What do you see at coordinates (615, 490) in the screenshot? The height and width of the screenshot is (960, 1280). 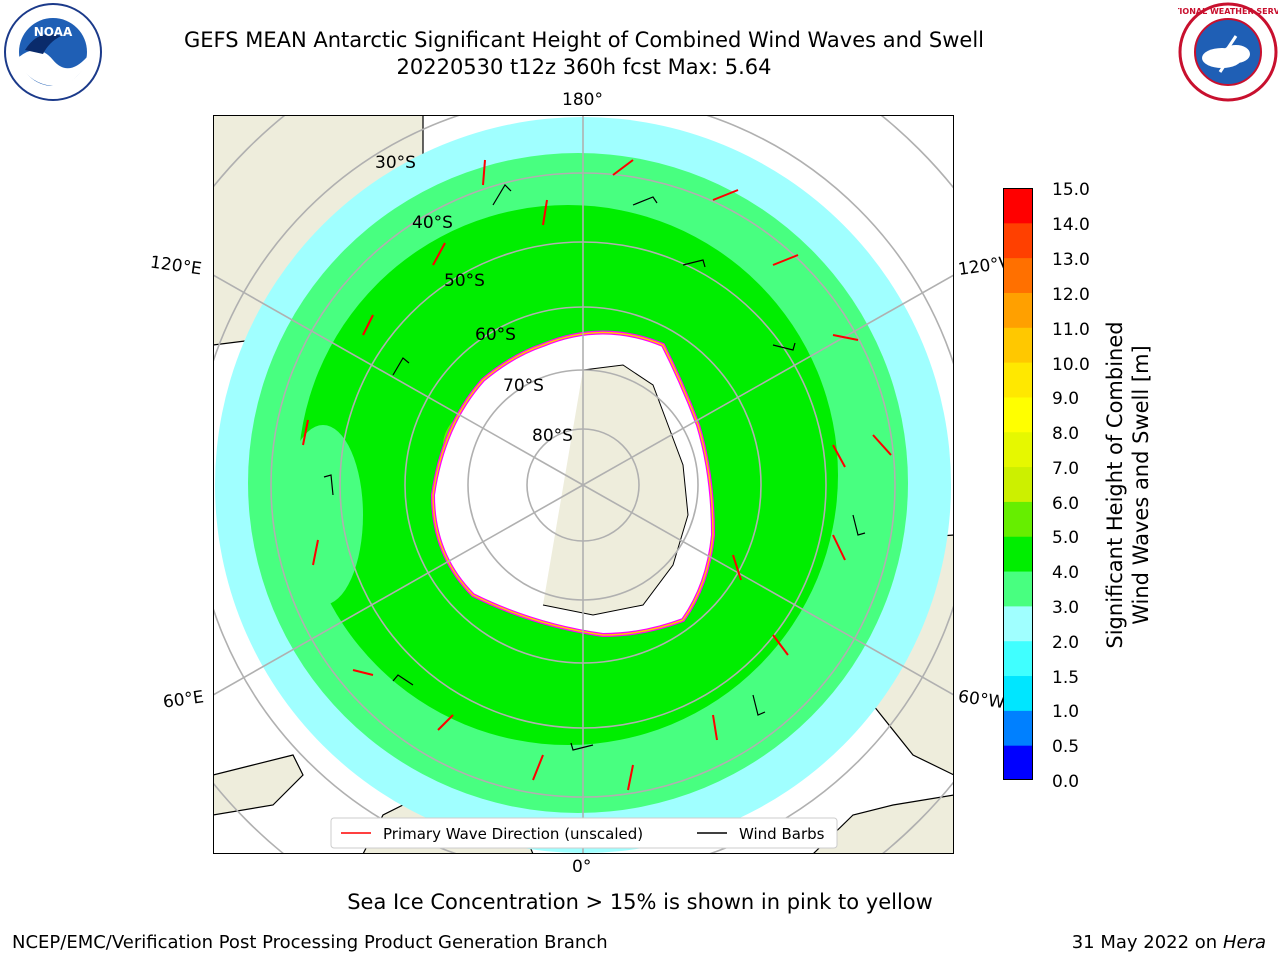 I see `antarctica-coast` at bounding box center [615, 490].